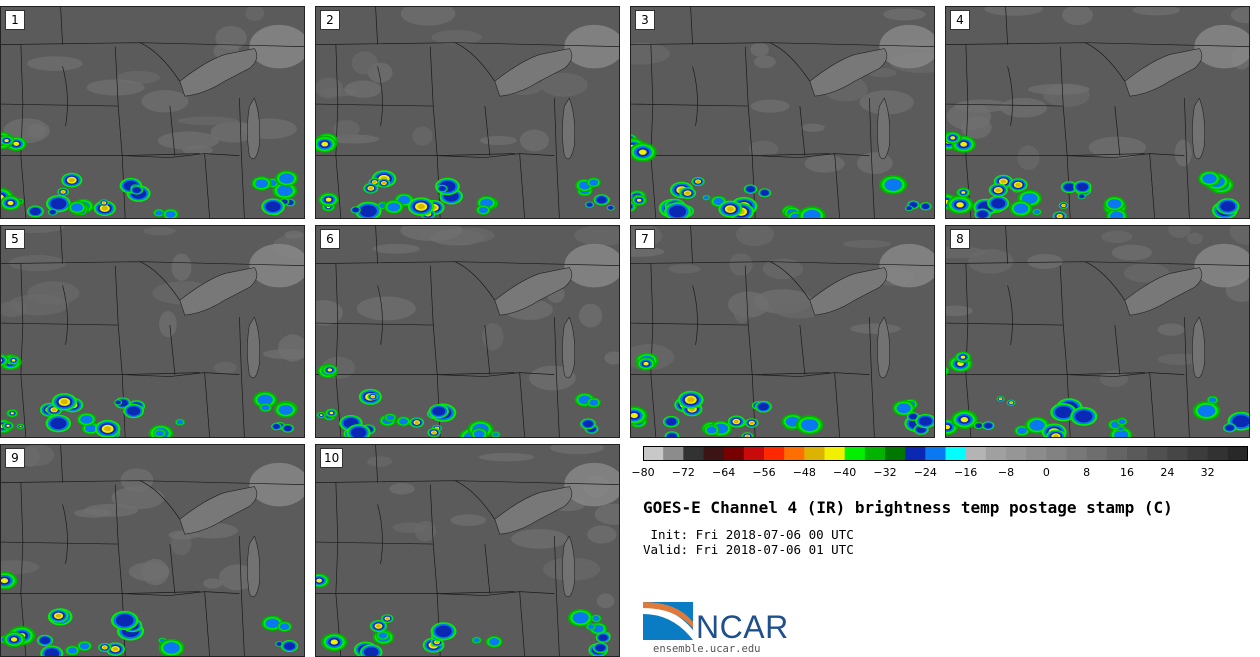 The width and height of the screenshot is (1260, 657). Describe the element at coordinates (1167, 472) in the screenshot. I see `colorbar-tick-label: 24` at that location.